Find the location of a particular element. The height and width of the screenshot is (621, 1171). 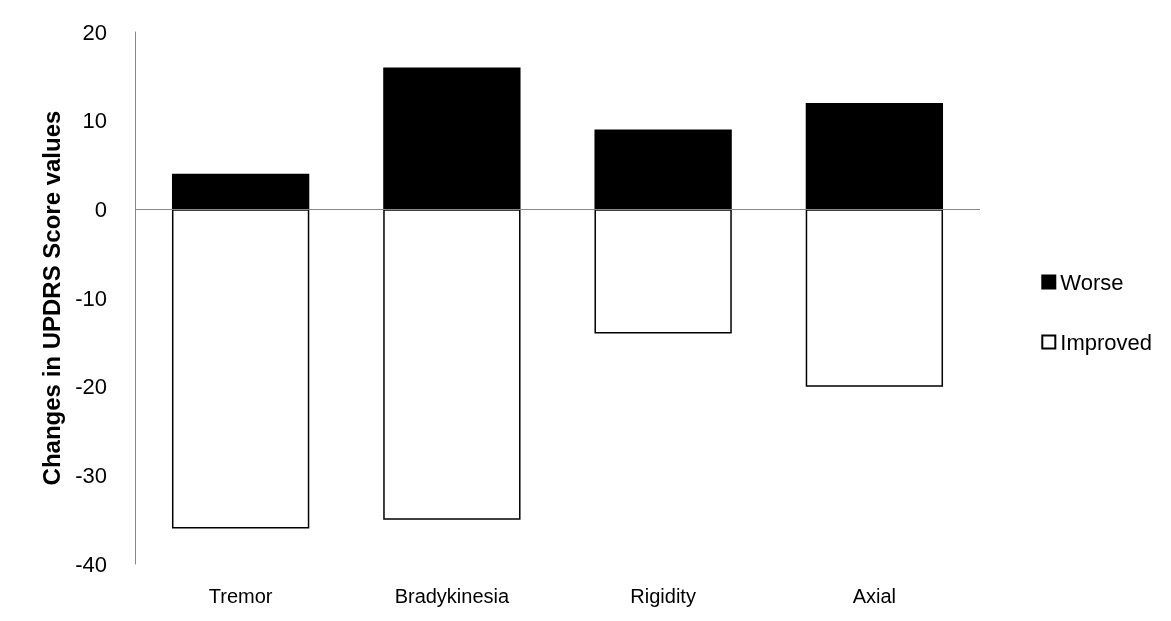

y-tick-label: -30 is located at coordinates (91, 475).